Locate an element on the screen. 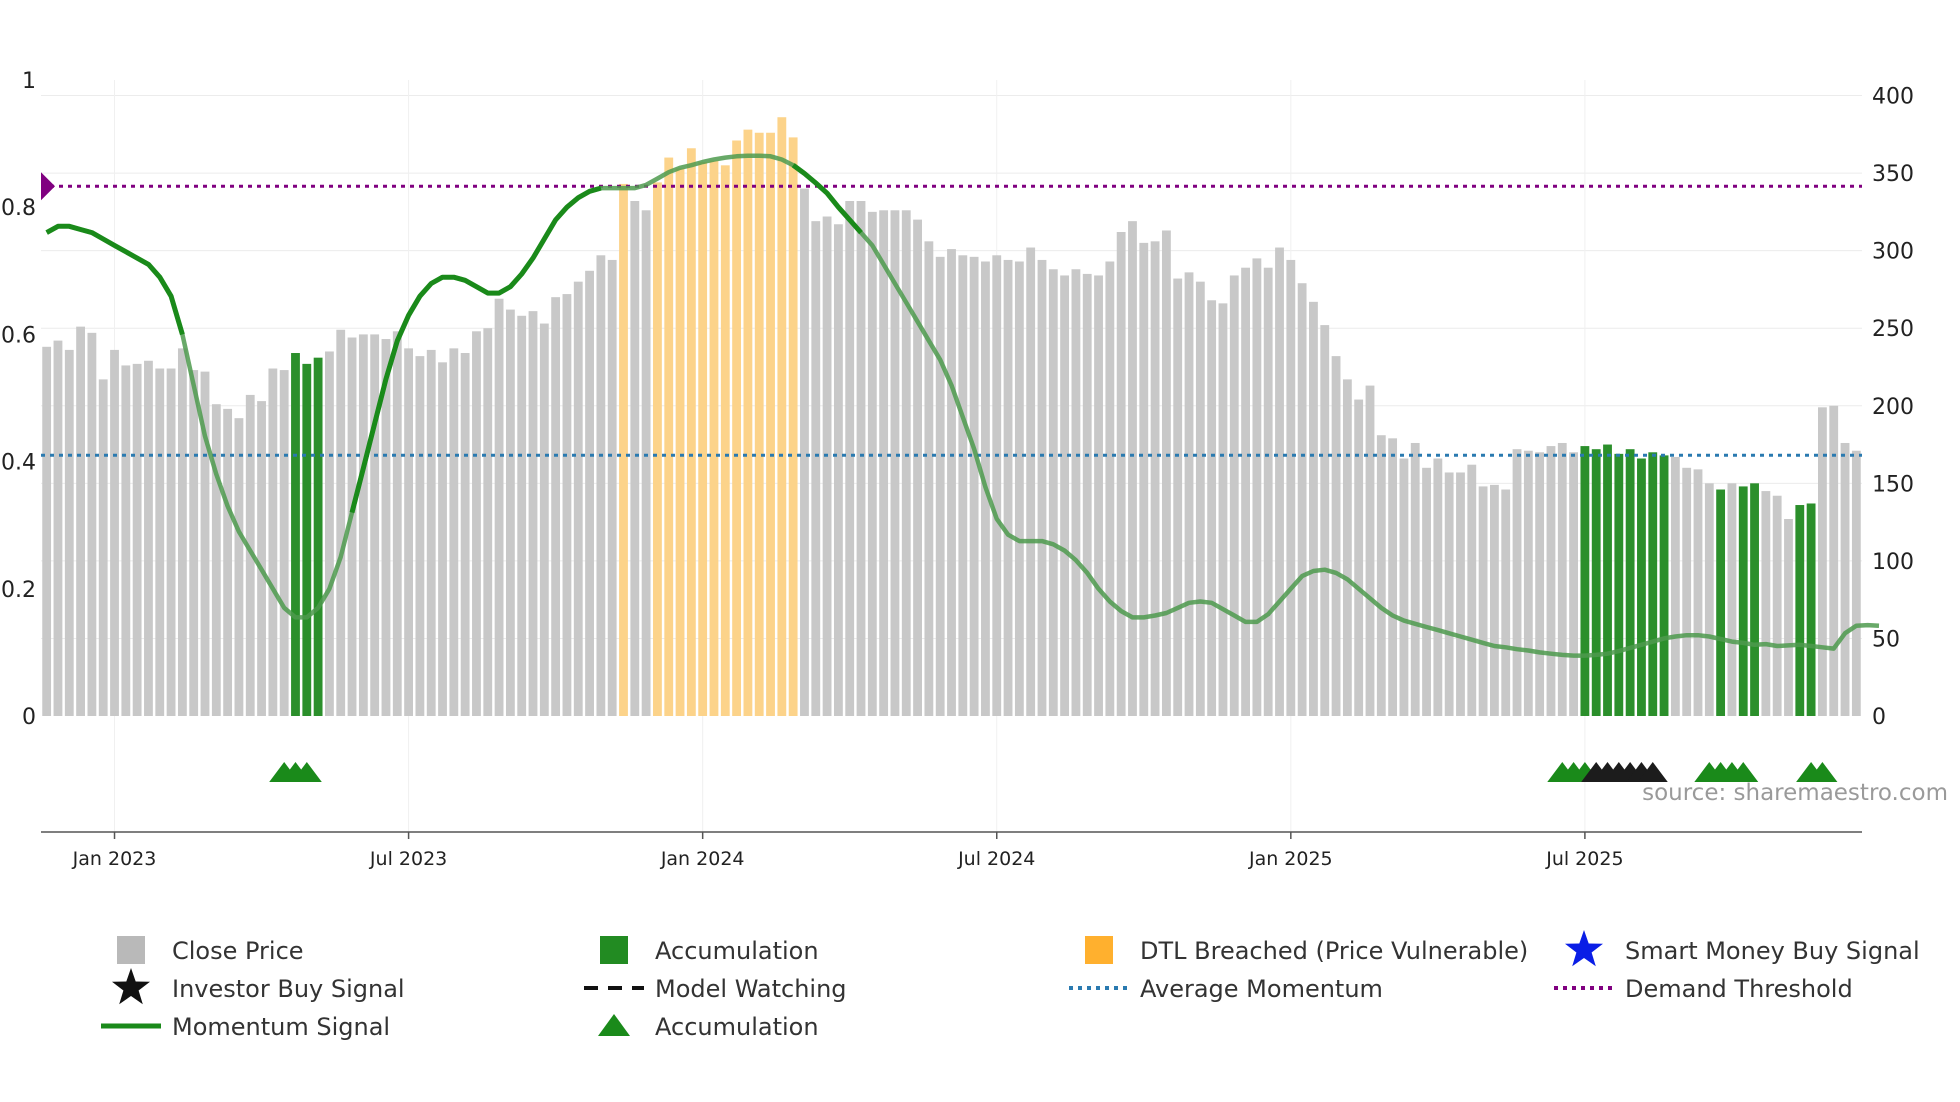 This screenshot has width=1960, height=1102. legend-label: Accumulation is located at coordinates (737, 1027).